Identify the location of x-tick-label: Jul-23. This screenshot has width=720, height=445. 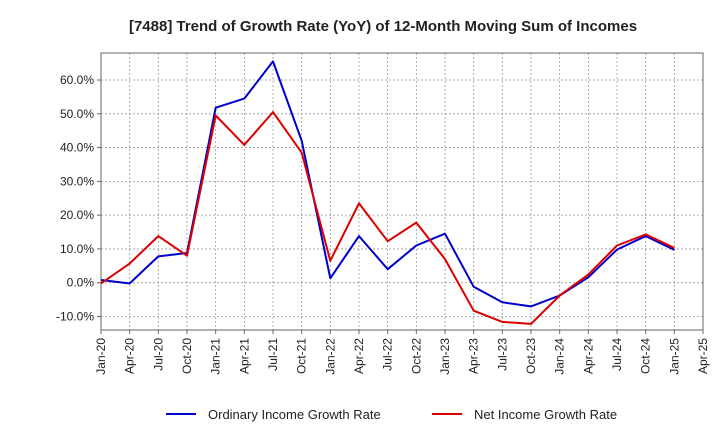
(502, 354).